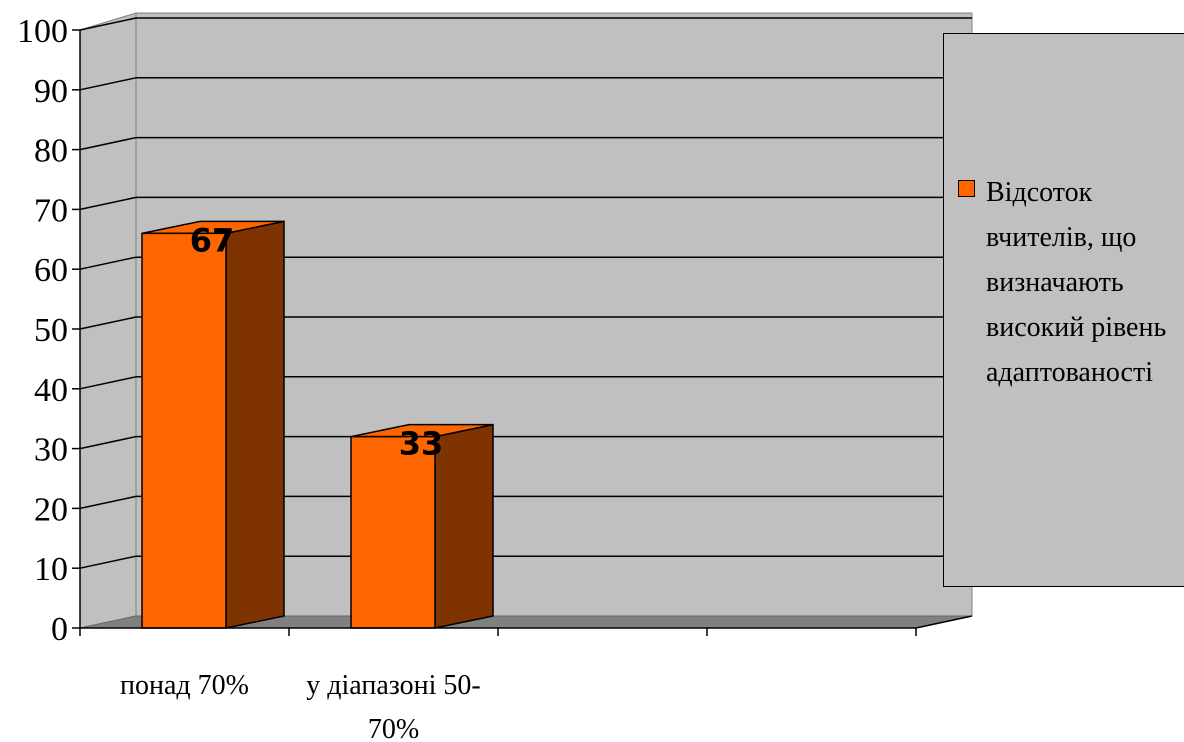  What do you see at coordinates (51, 450) in the screenshot?
I see `y-tick-label: 30` at bounding box center [51, 450].